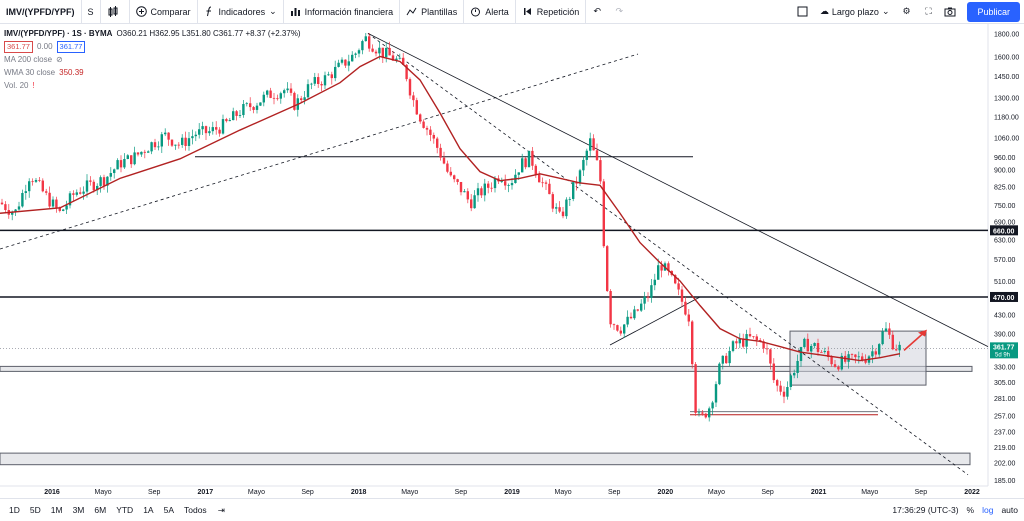 The height and width of the screenshot is (521, 1024). I want to click on select-layout-icon, so click(803, 12).